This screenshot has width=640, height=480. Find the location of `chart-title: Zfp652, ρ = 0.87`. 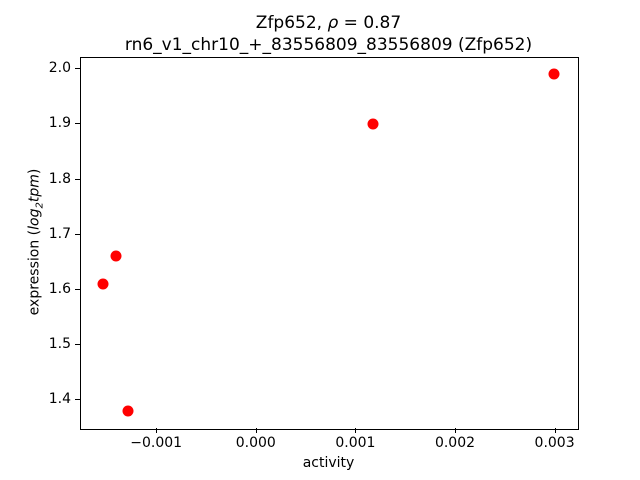

chart-title: Zfp652, ρ = 0.87 is located at coordinates (328, 23).